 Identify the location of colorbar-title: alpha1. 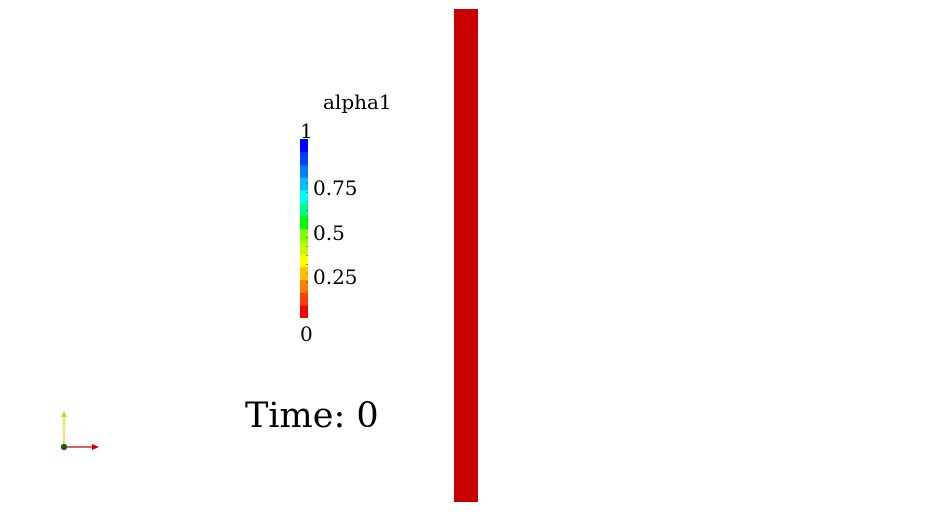
(357, 102).